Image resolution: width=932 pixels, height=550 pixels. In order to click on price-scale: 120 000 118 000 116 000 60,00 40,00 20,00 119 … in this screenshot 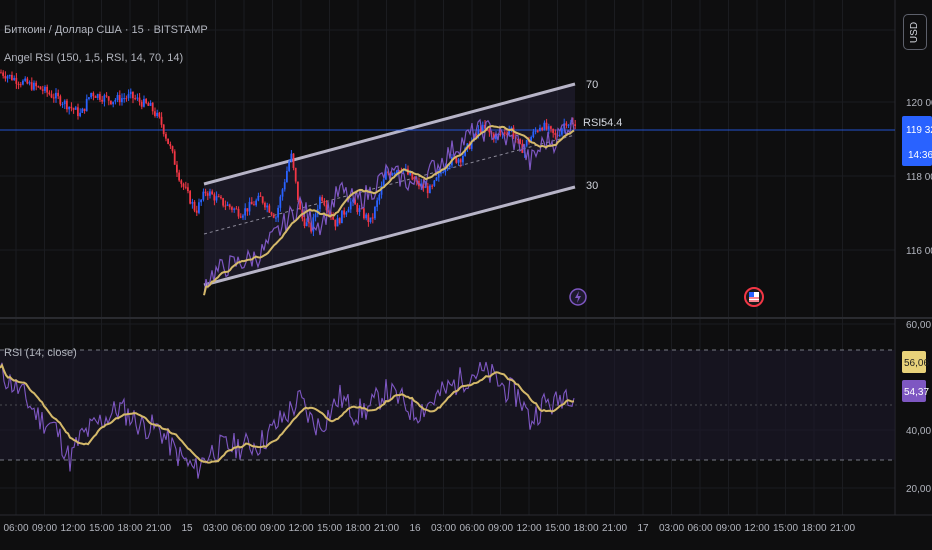, I will do `click(917, 296)`.